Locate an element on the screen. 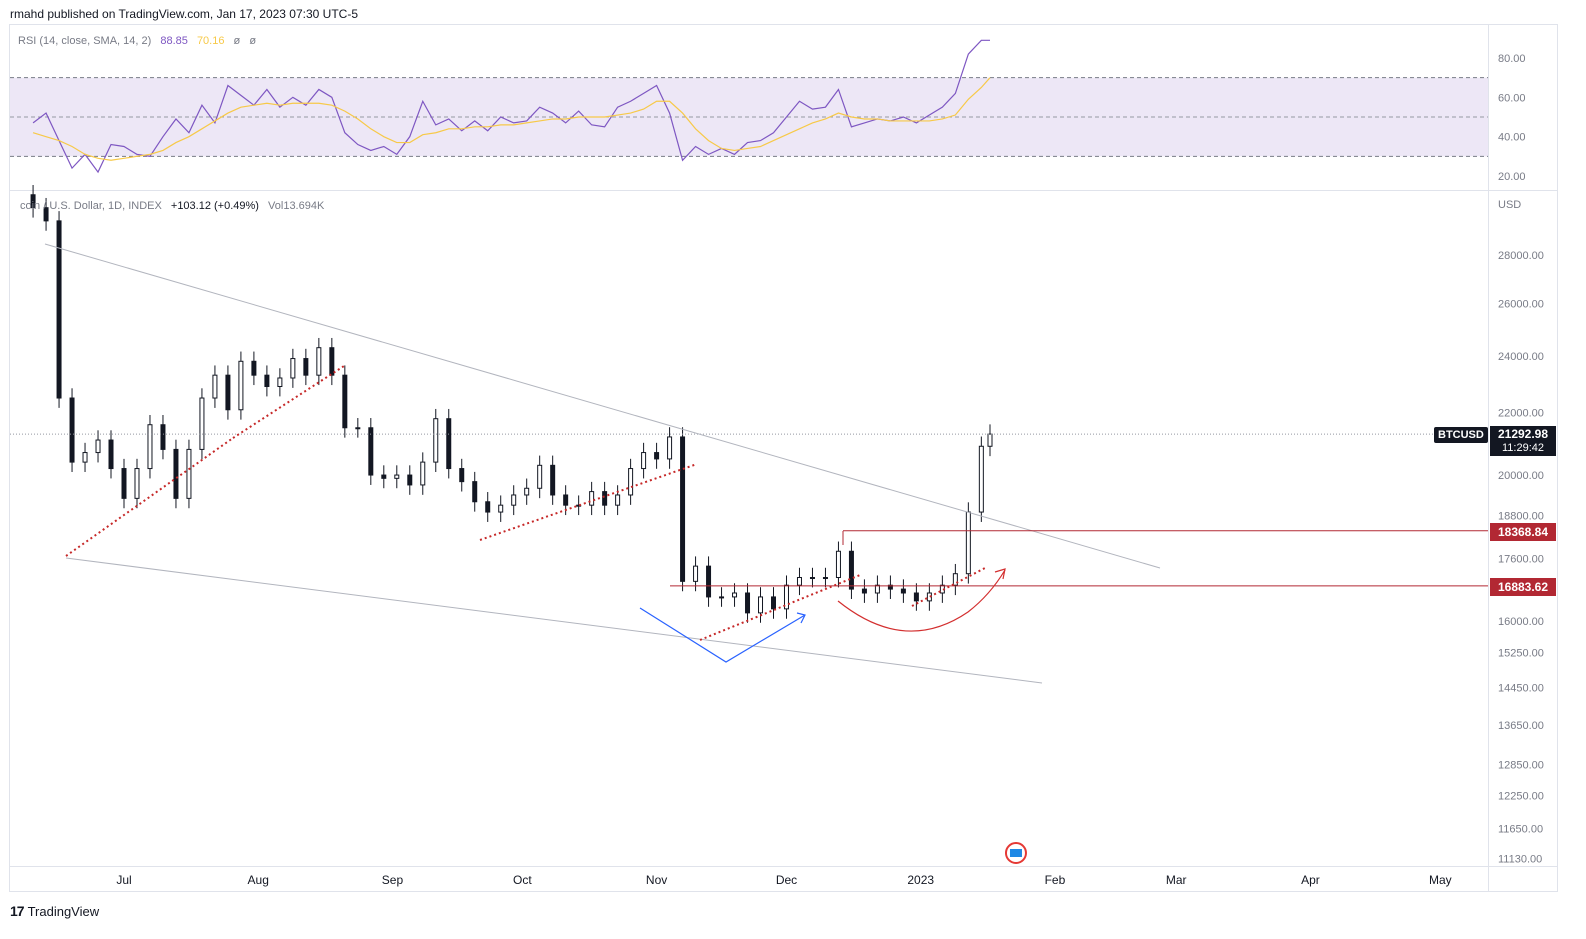 This screenshot has width=1586, height=939. volume-value: Vol13.694K is located at coordinates (296, 206).